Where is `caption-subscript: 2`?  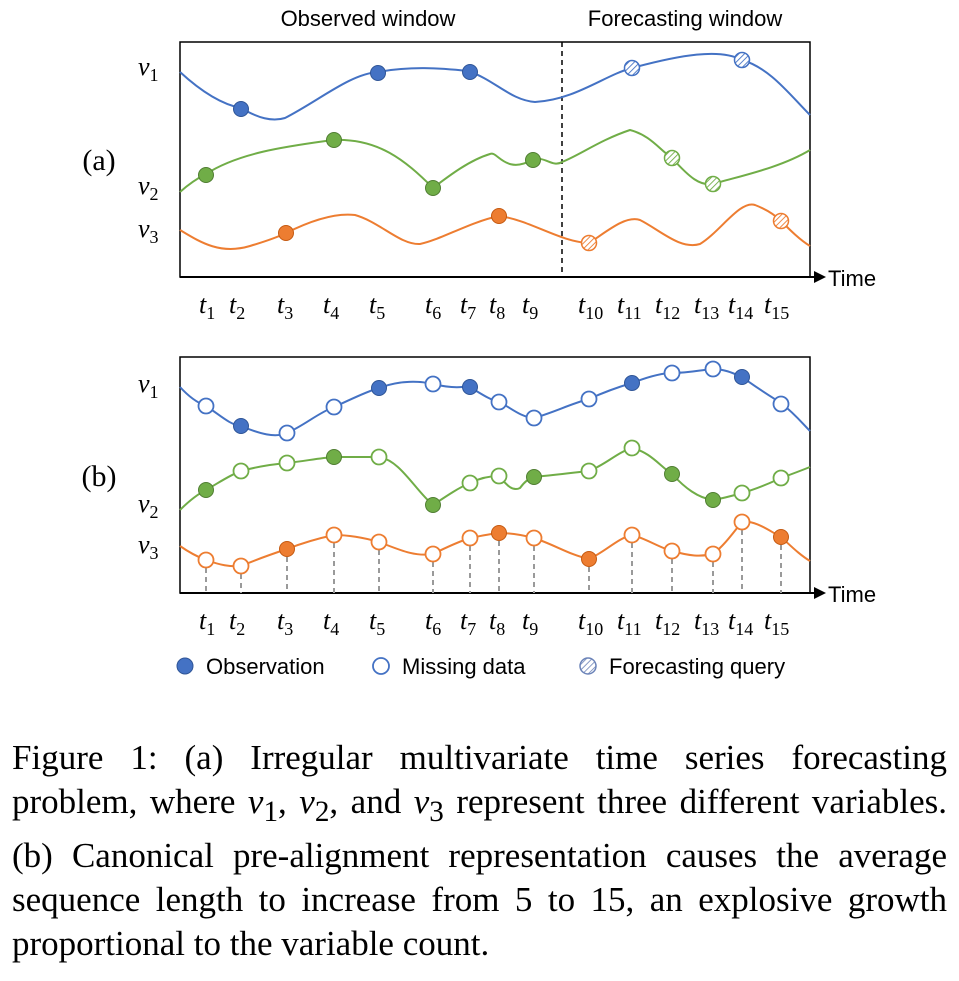
caption-subscript: 2 is located at coordinates (322, 812).